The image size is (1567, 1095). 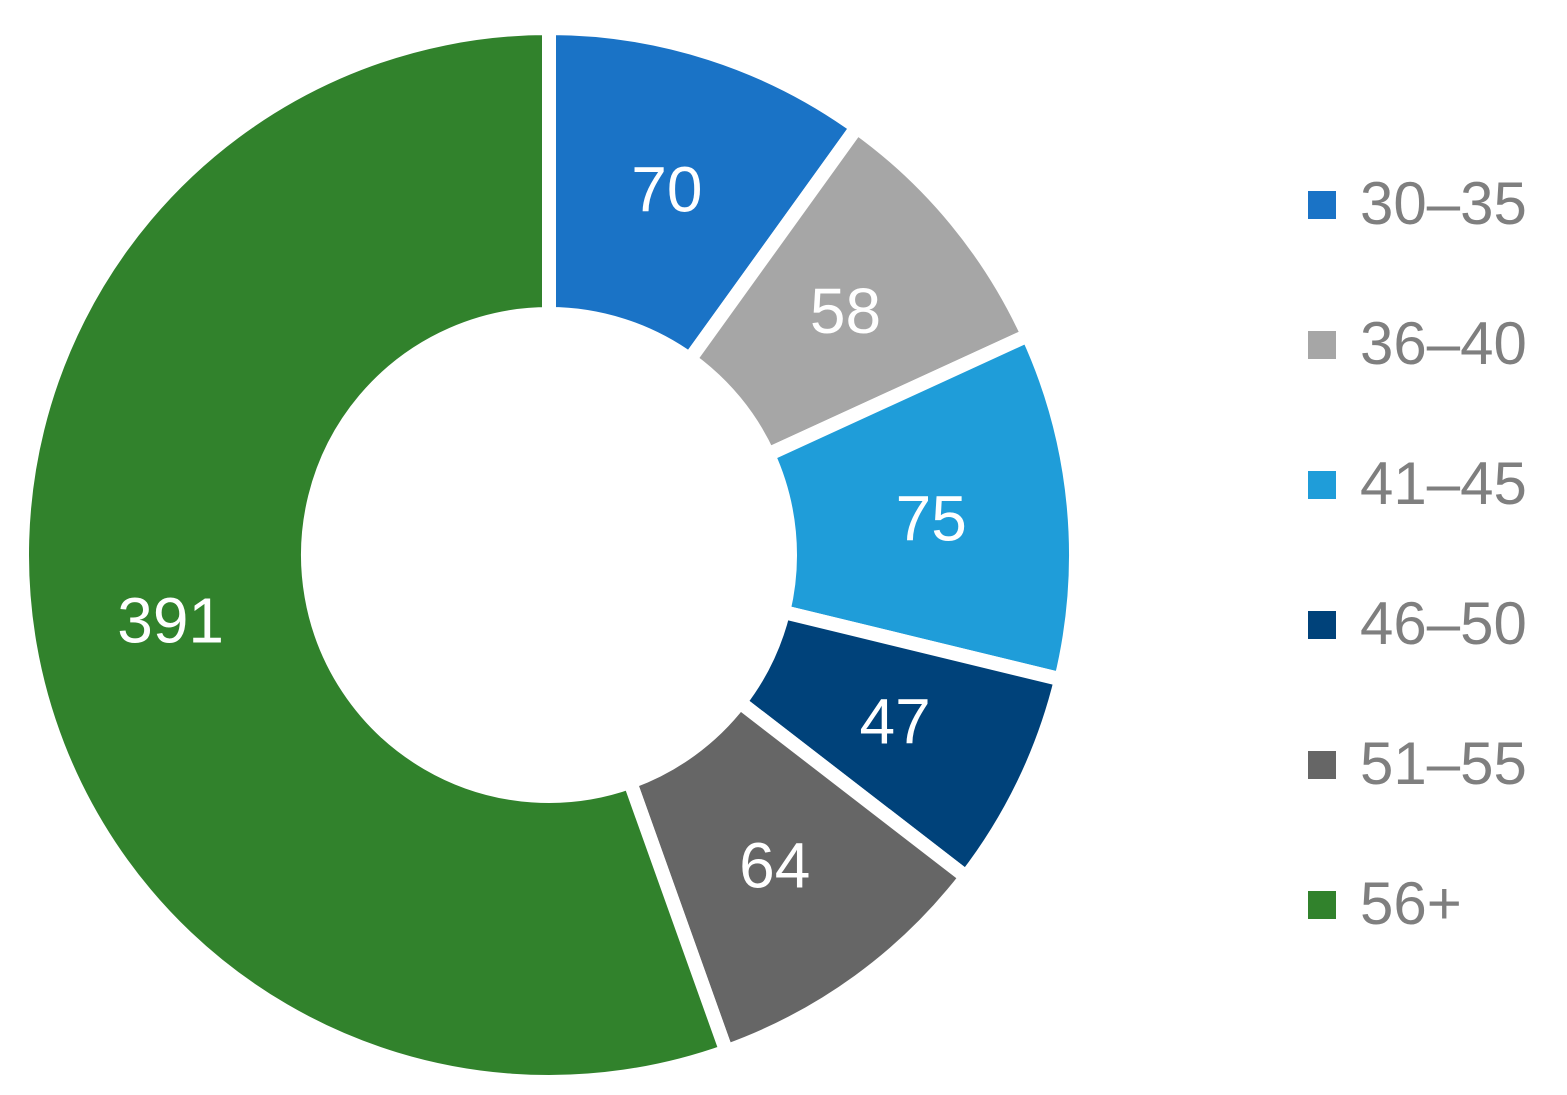 I want to click on legend-label: 30–35, so click(x=1443, y=203).